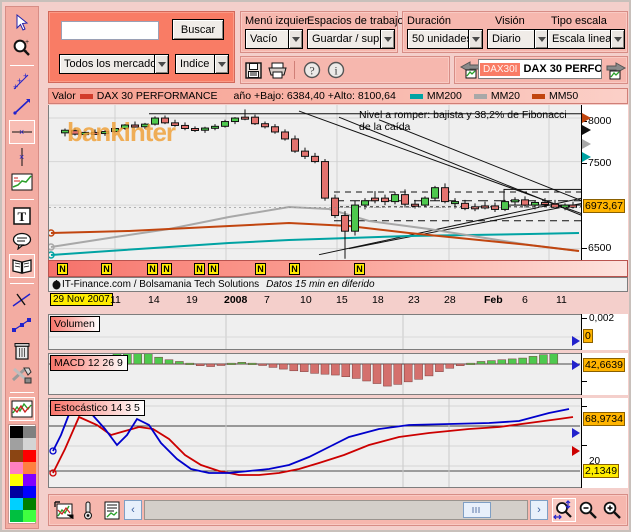  What do you see at coordinates (22, 350) in the screenshot?
I see `trash-icon` at bounding box center [22, 350].